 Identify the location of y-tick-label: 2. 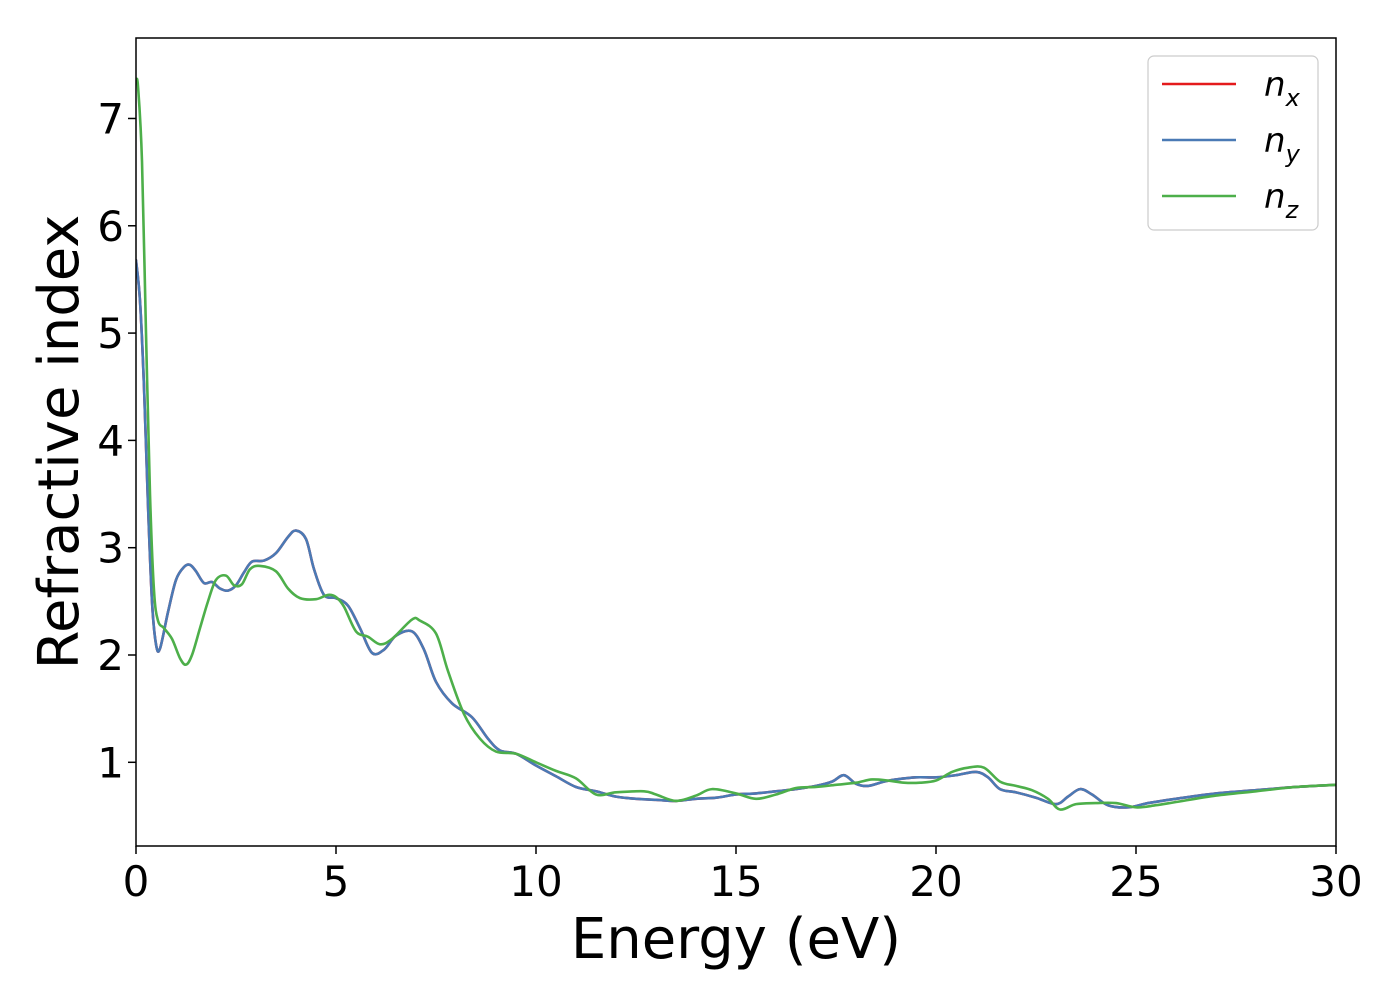
(110, 655).